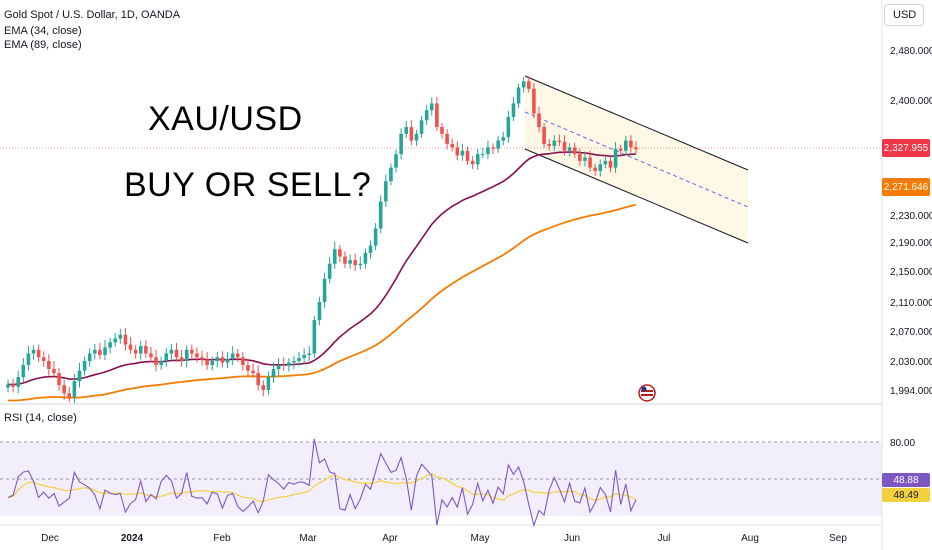 Image resolution: width=932 pixels, height=550 pixels. Describe the element at coordinates (43, 31) in the screenshot. I see `legend-ema34: EMA (34, close)` at that location.